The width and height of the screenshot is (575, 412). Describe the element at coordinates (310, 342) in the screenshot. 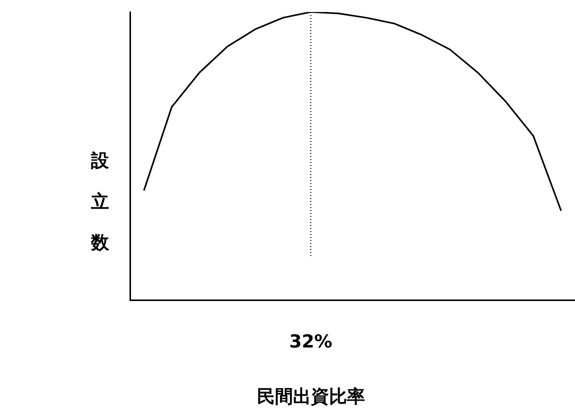

I see `text: 32%` at that location.